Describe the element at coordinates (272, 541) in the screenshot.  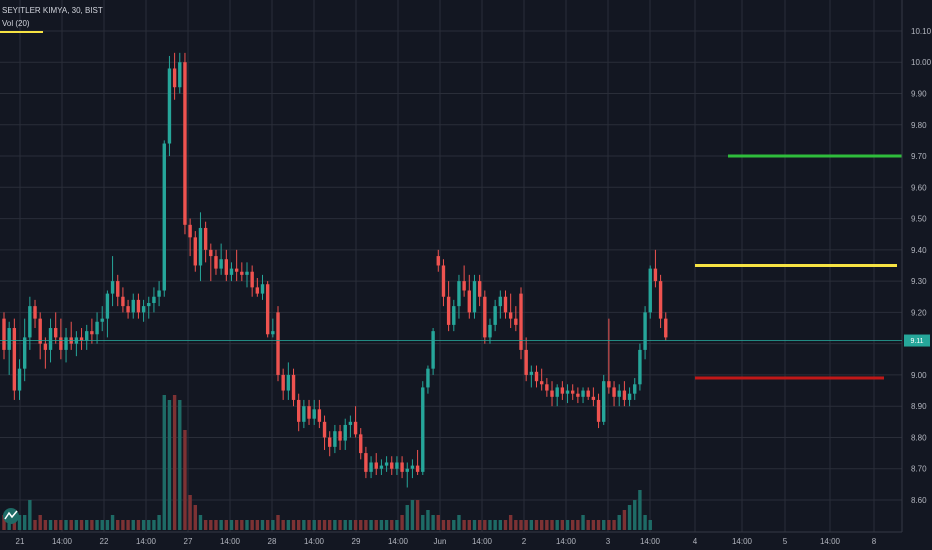
I see `time-tick-label: 28` at that location.